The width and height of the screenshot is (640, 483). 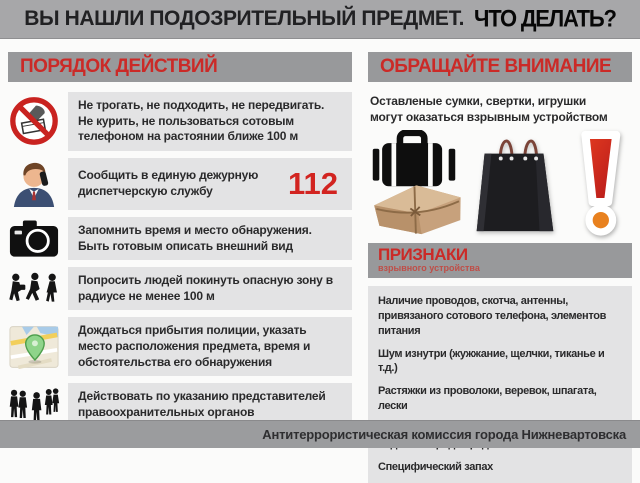 I want to click on no-touch-prohibition-icon, so click(x=34, y=121).